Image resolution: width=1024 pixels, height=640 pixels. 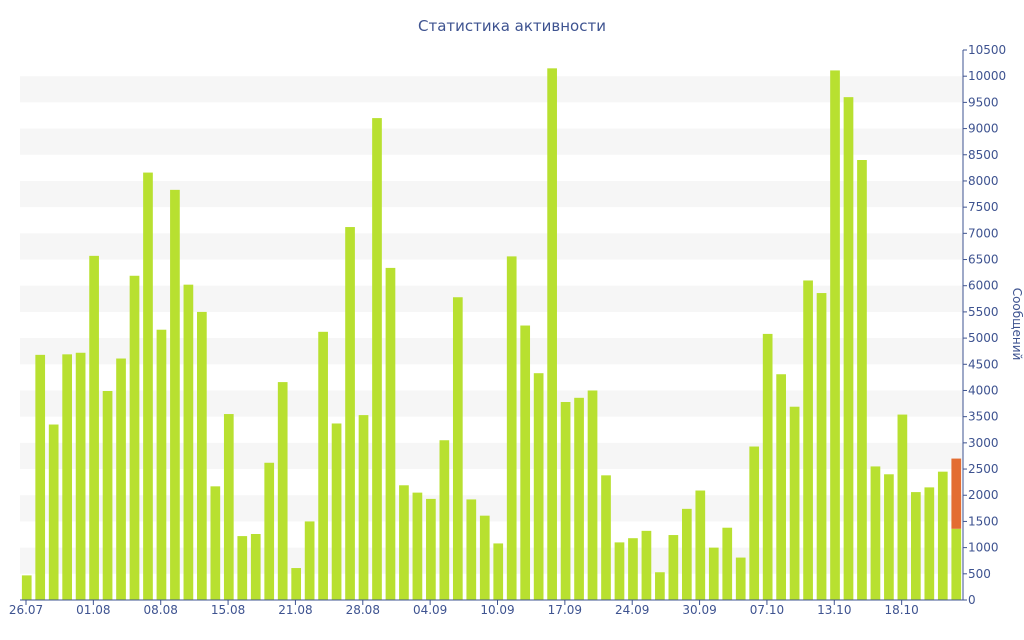 I want to click on y-tick-label: 1500, so click(x=983, y=521).